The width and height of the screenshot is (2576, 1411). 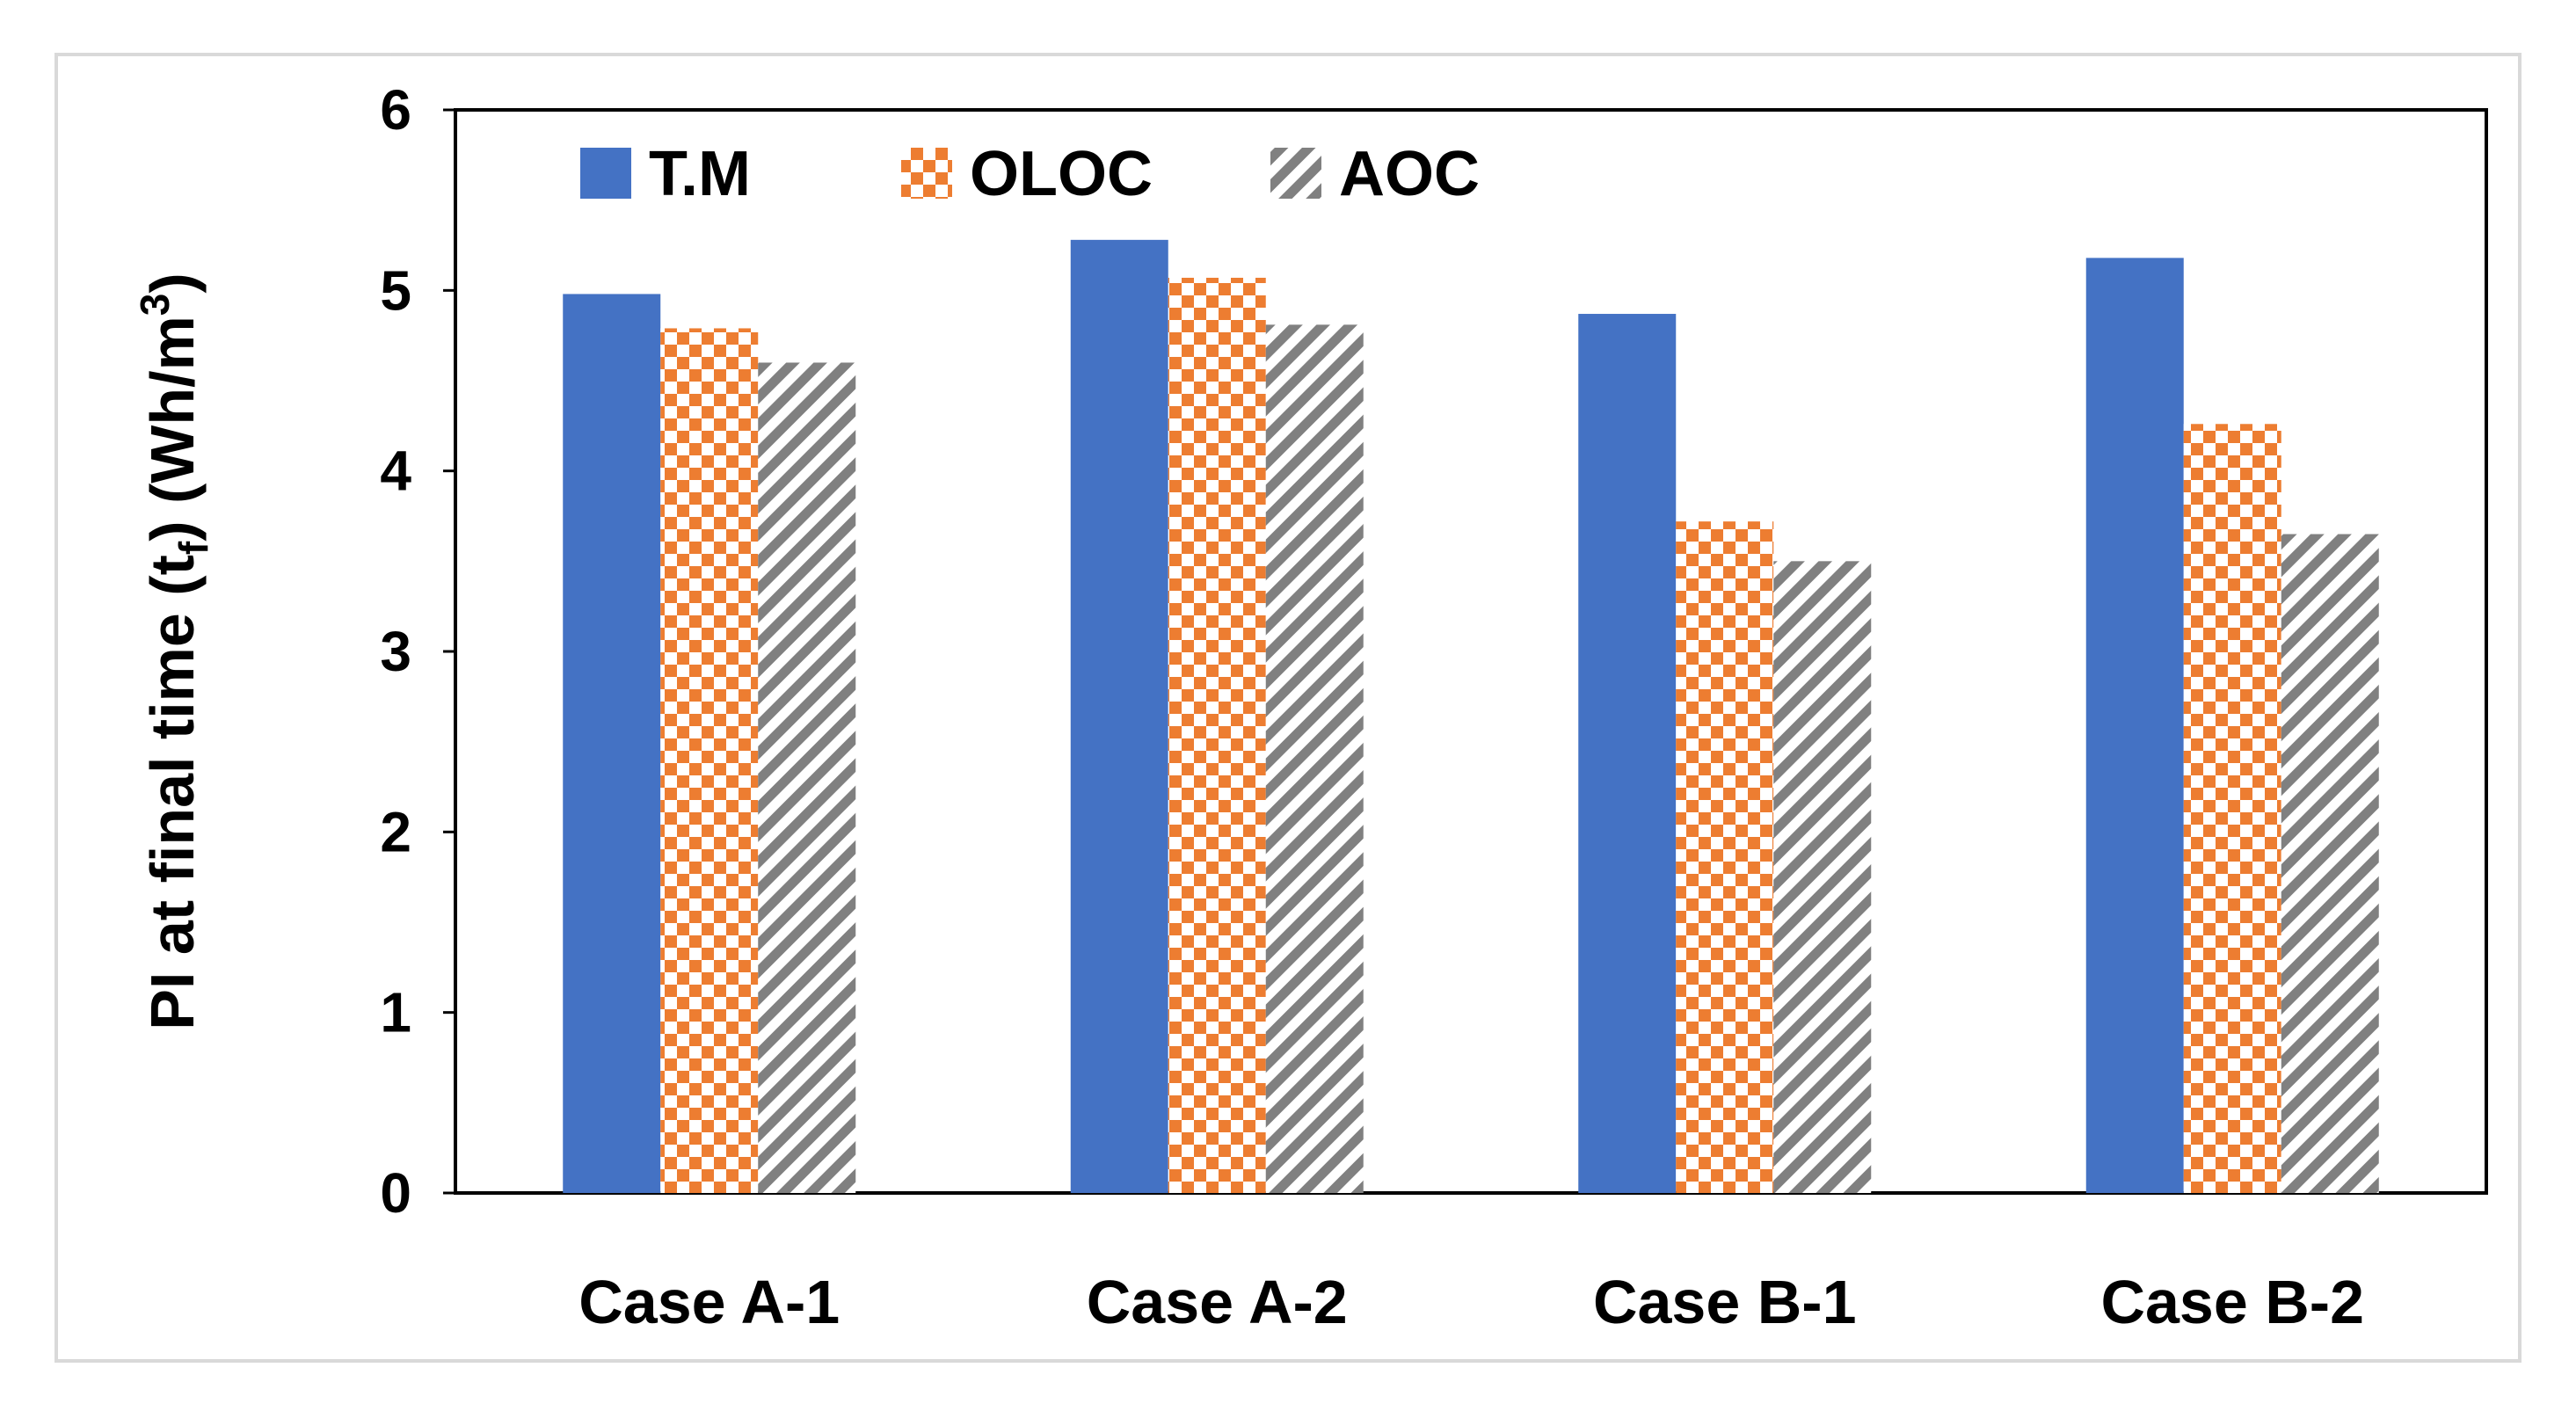 What do you see at coordinates (395, 1012) in the screenshot?
I see `y-tick-label: 1` at bounding box center [395, 1012].